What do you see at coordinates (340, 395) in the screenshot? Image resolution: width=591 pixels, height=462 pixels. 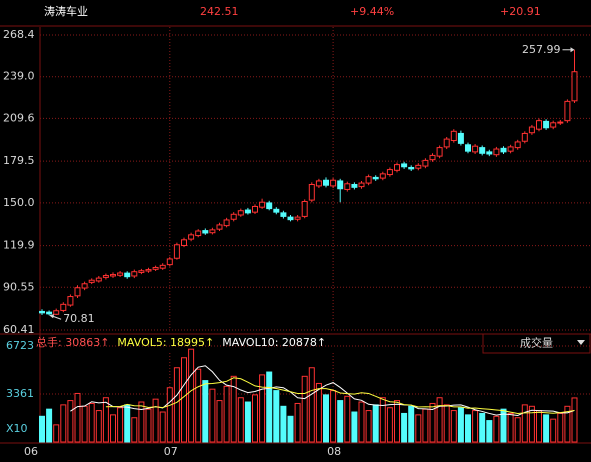 I see `mavol-line` at bounding box center [340, 395].